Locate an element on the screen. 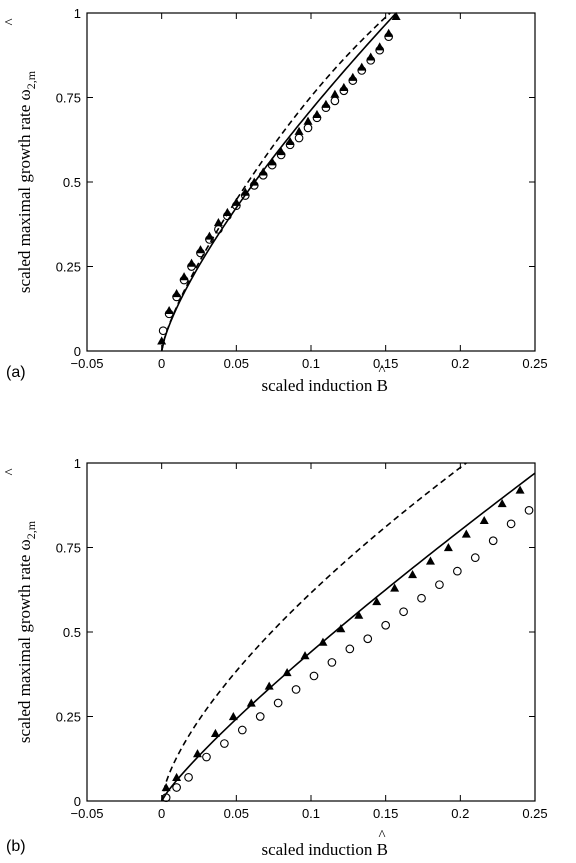 The image size is (576, 863). y-axis-label: scaled maximal growth rate ω2,m ^ is located at coordinates (20, 605).